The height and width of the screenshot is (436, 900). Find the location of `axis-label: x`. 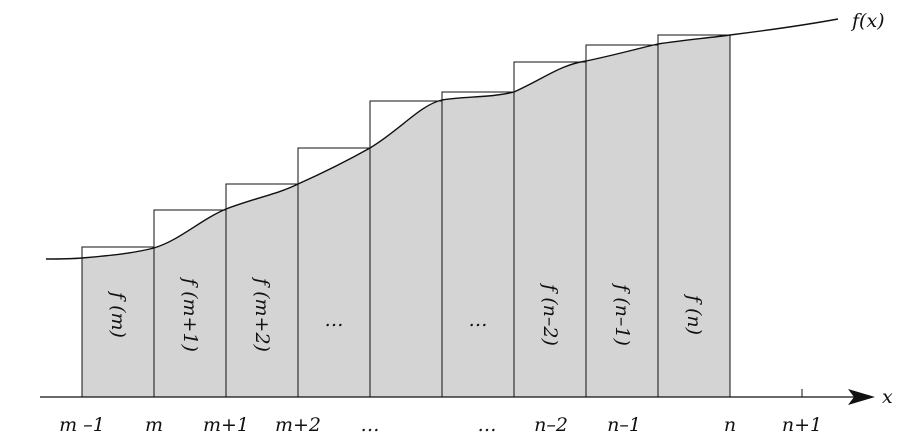

axis-label: x is located at coordinates (887, 397).